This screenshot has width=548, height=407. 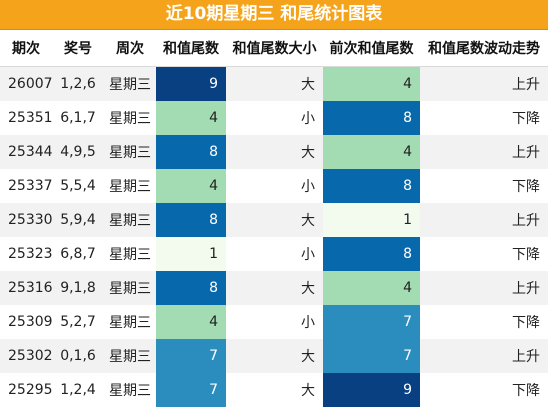 I want to click on table-row: 25337 5,5,4 星期三 4 小 8 下降, so click(x=274, y=186).